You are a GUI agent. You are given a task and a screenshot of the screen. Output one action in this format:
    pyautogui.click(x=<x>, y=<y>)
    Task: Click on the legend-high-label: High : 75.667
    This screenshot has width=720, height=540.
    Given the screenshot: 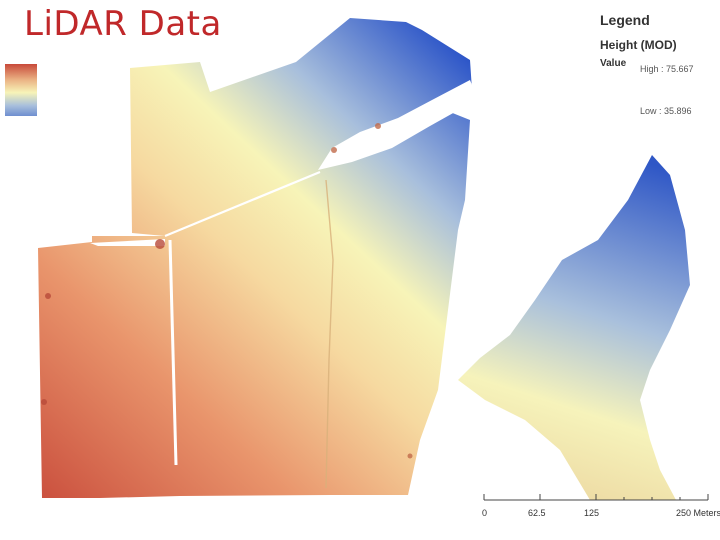 What is the action you would take?
    pyautogui.click(x=667, y=69)
    